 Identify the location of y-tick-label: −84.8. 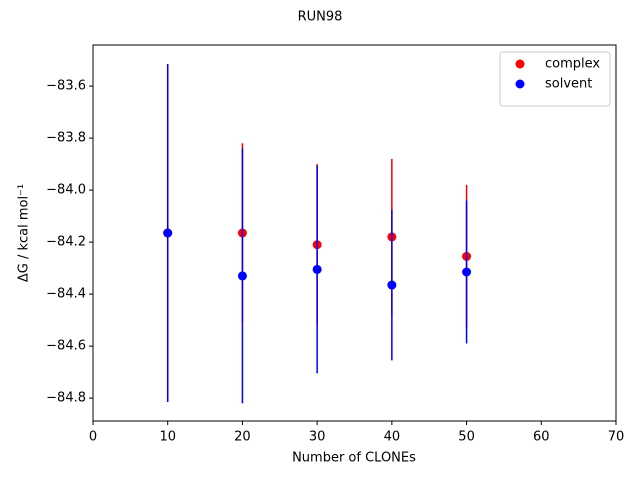
(66, 398).